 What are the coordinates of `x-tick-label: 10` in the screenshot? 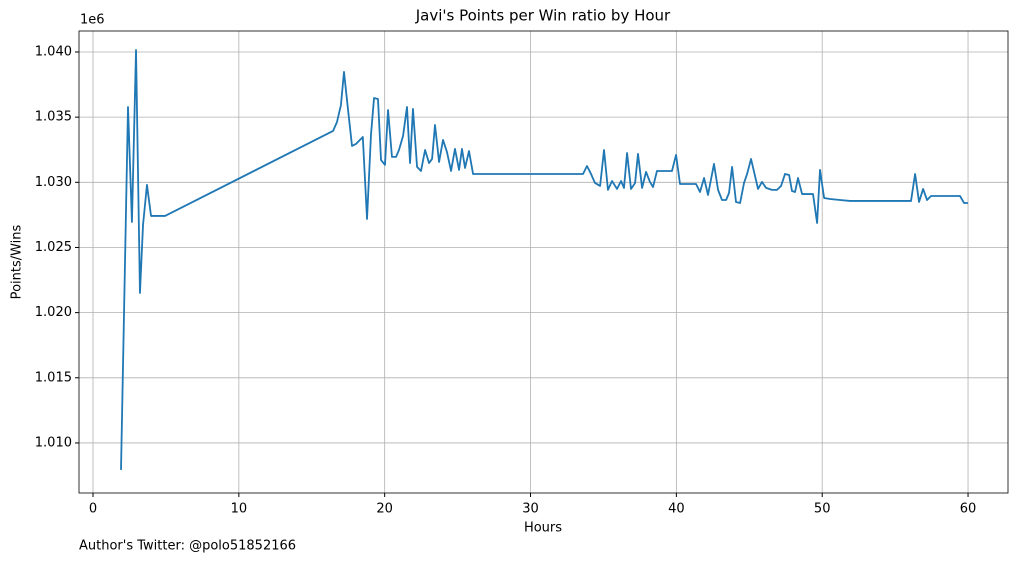 It's located at (239, 509).